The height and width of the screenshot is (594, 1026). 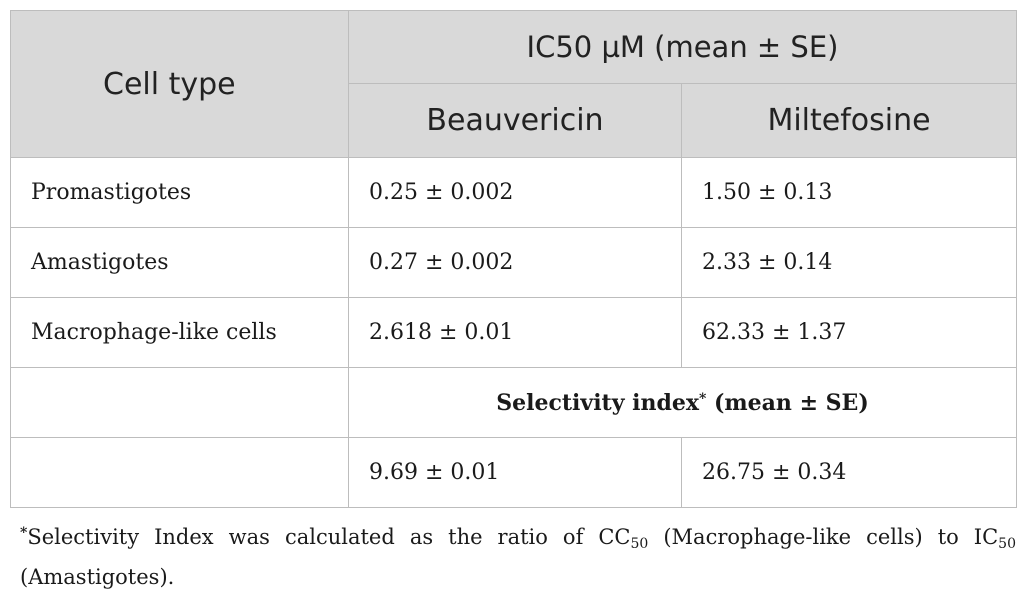 I want to click on beauvericin-value: 0.25 ± 0.002, so click(x=515, y=192).